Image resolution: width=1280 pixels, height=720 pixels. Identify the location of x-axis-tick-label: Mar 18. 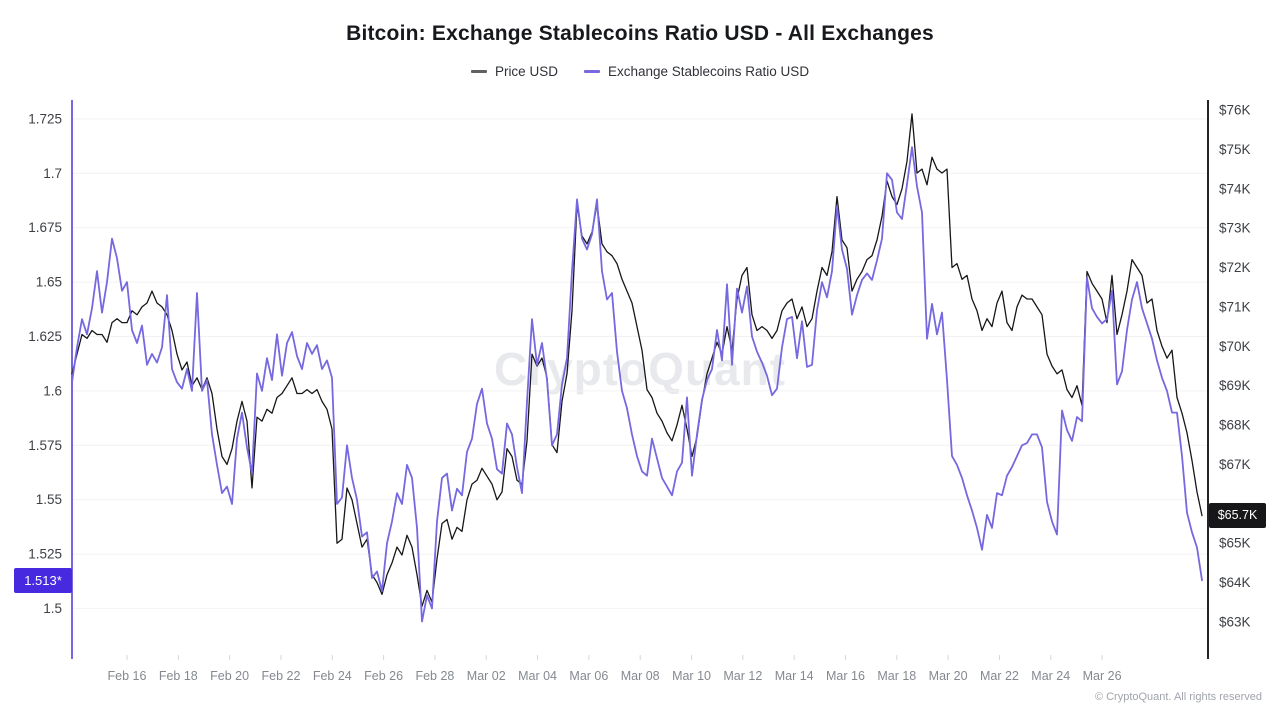
(896, 676).